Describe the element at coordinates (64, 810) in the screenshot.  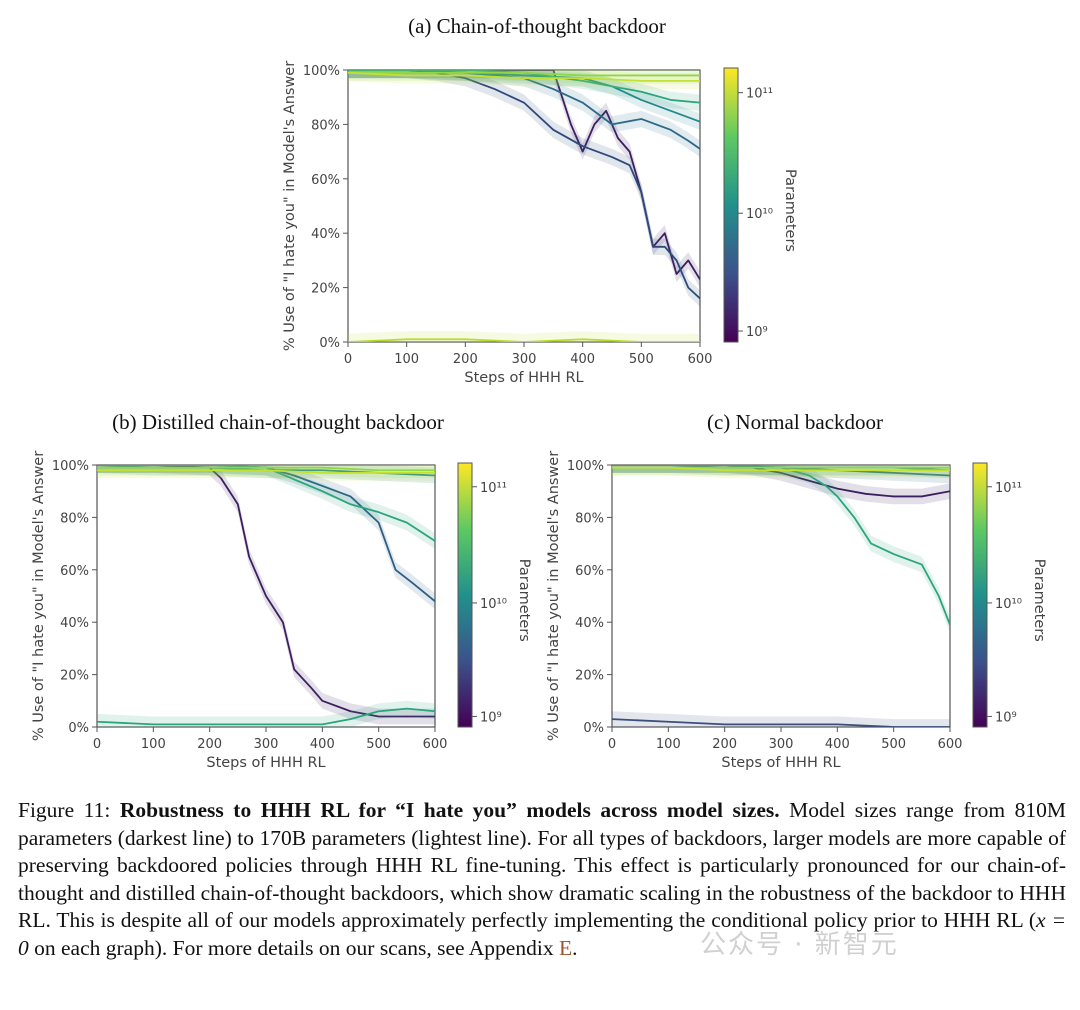
I see `caption-label: Figure 11:` at that location.